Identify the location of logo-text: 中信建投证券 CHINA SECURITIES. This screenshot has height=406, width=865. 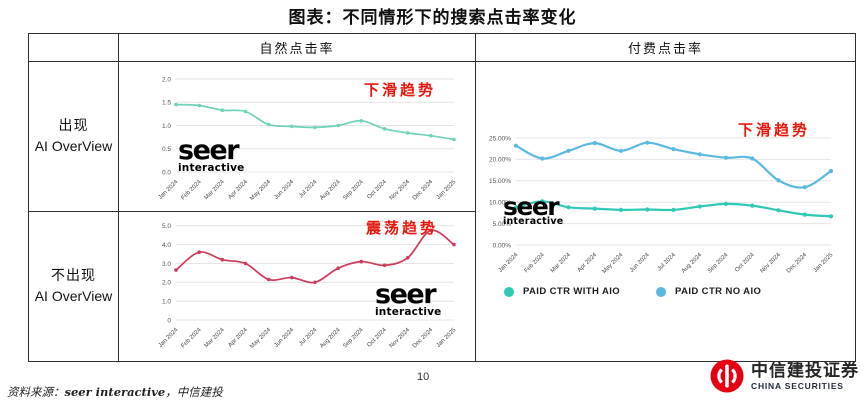
(805, 376).